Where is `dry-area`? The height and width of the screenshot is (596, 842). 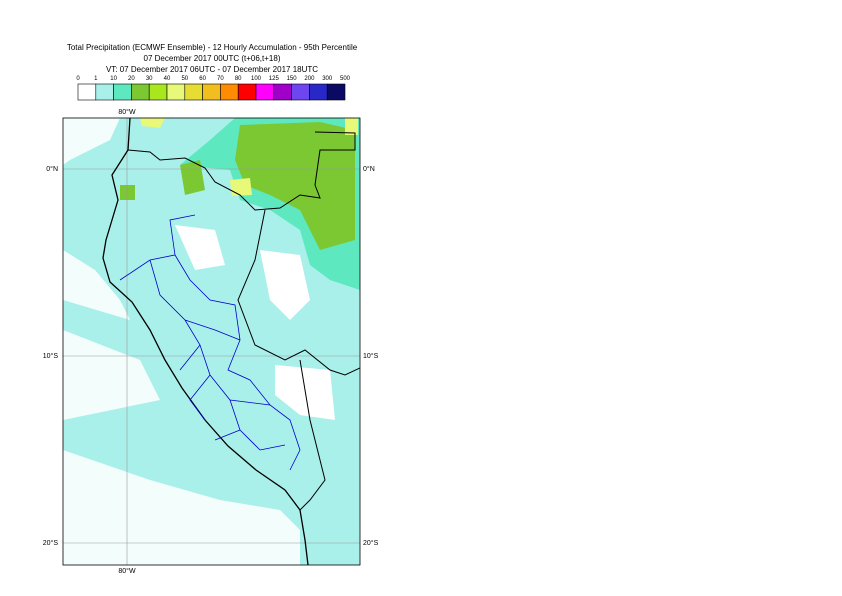
dry-area is located at coordinates (255, 322).